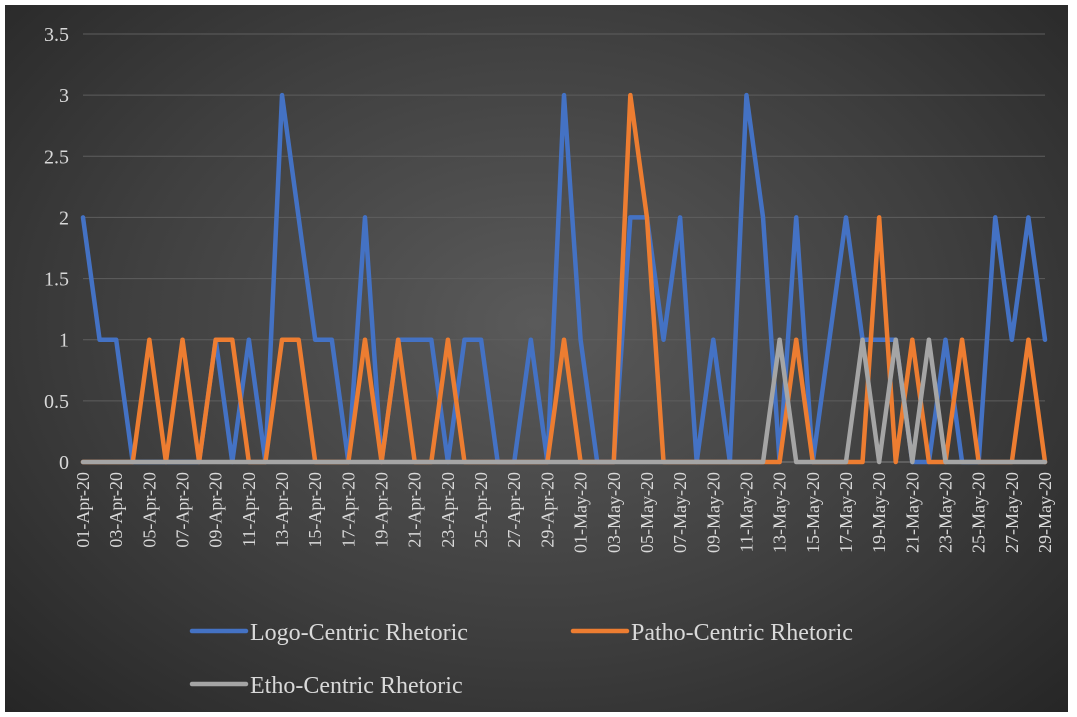 This screenshot has height=717, width=1077. What do you see at coordinates (64, 463) in the screenshot?
I see `y-tick-label: 0` at bounding box center [64, 463].